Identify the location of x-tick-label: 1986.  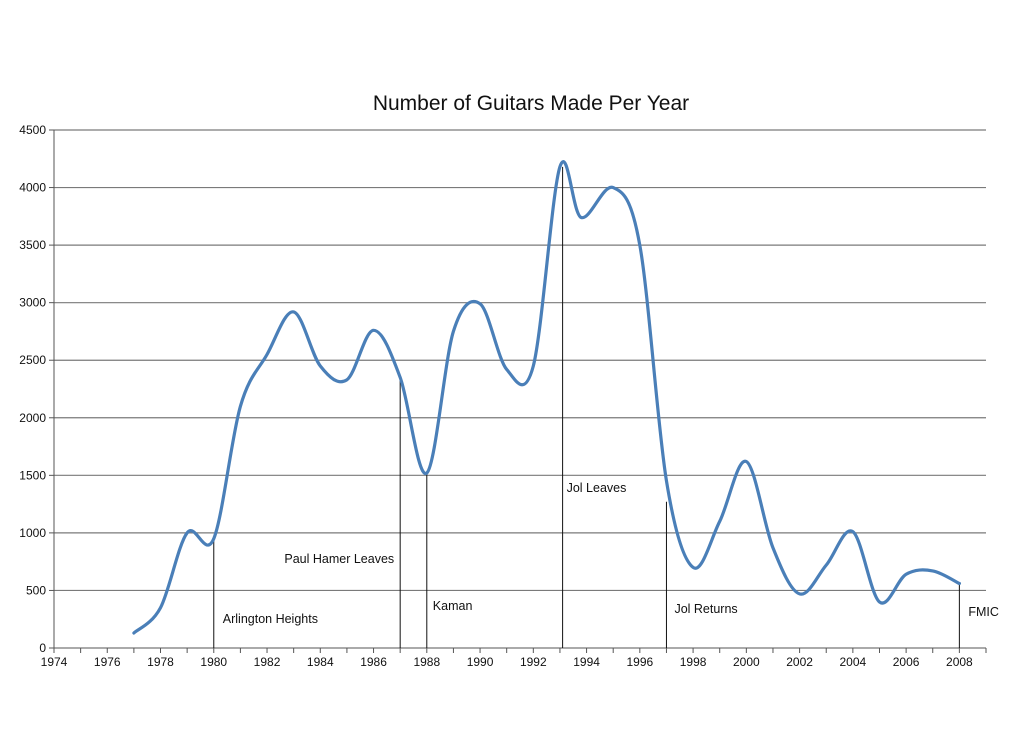
(373, 662).